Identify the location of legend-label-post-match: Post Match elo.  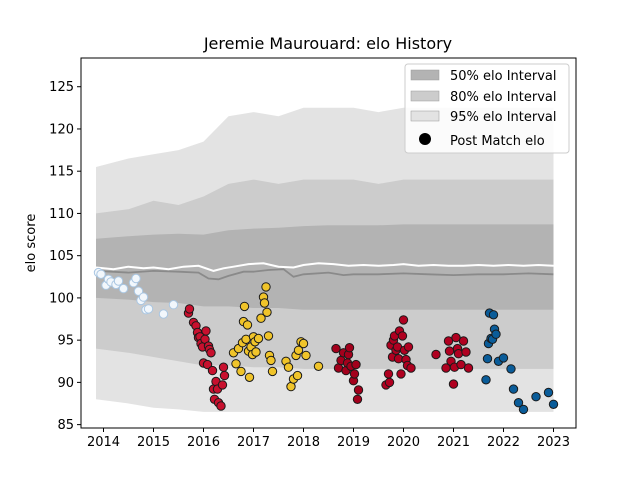
(497, 141).